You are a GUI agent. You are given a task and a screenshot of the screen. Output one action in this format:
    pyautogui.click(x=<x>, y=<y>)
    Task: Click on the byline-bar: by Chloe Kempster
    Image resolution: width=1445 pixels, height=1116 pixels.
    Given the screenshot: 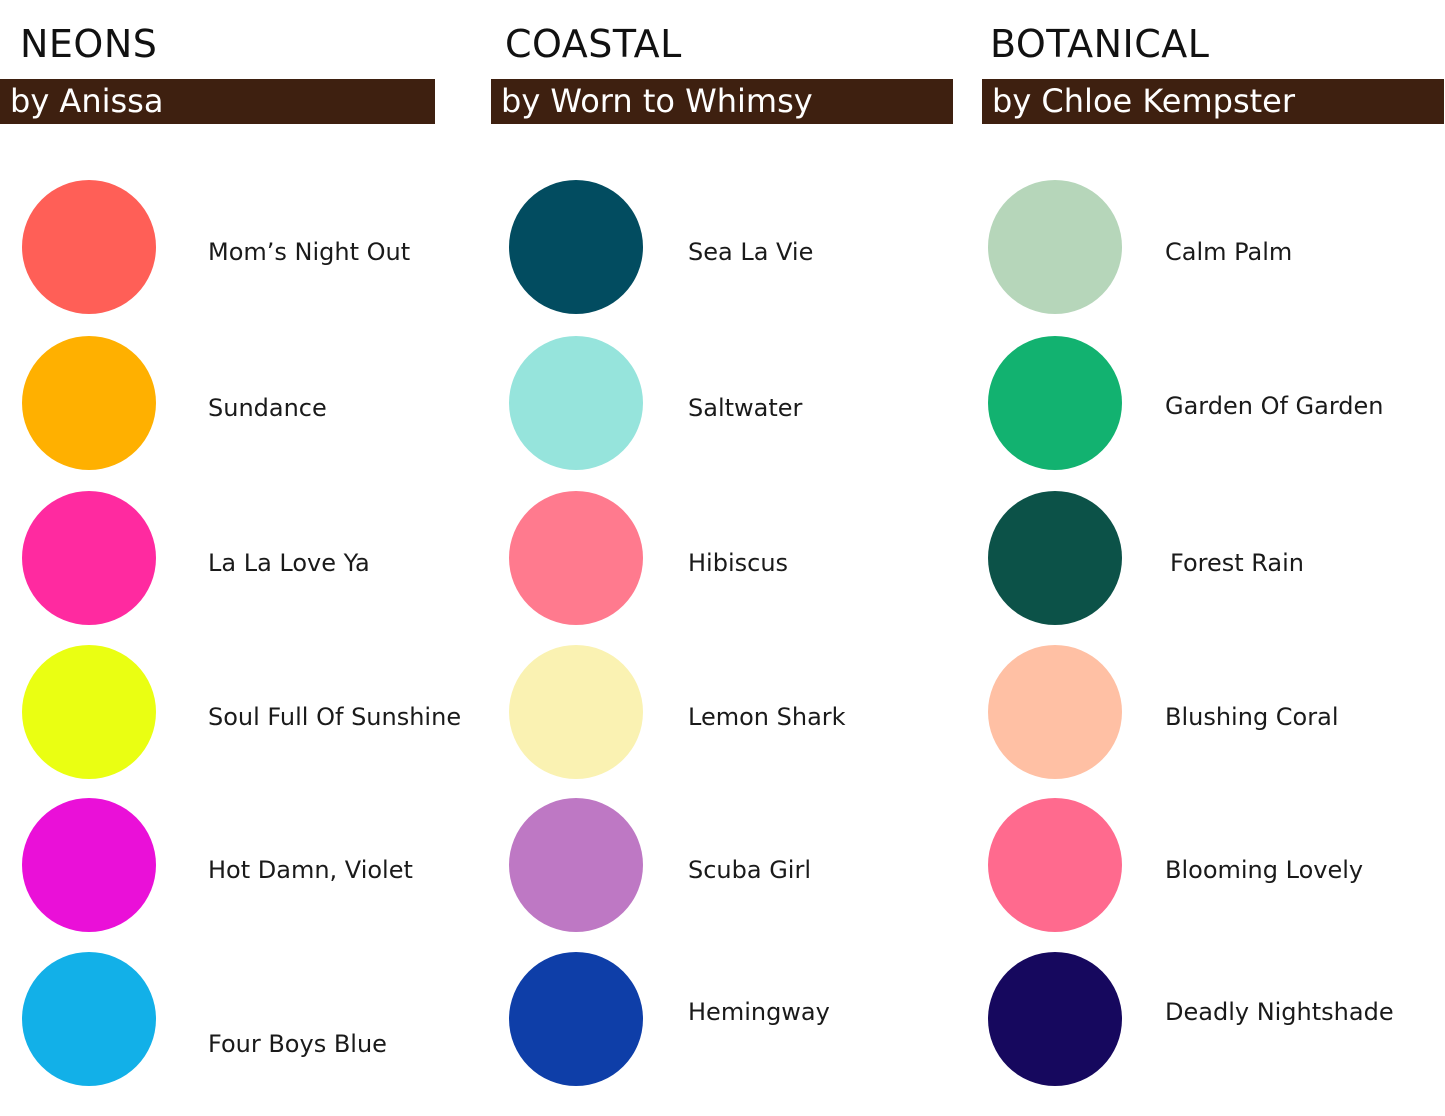 What is the action you would take?
    pyautogui.click(x=1213, y=101)
    